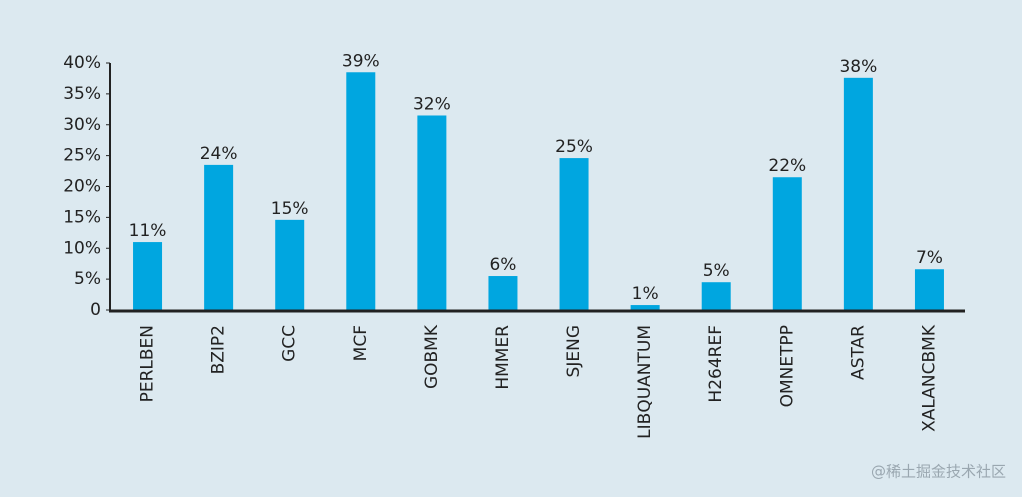 The height and width of the screenshot is (497, 1022). What do you see at coordinates (716, 364) in the screenshot?
I see `x-tick-label: H264REF` at bounding box center [716, 364].